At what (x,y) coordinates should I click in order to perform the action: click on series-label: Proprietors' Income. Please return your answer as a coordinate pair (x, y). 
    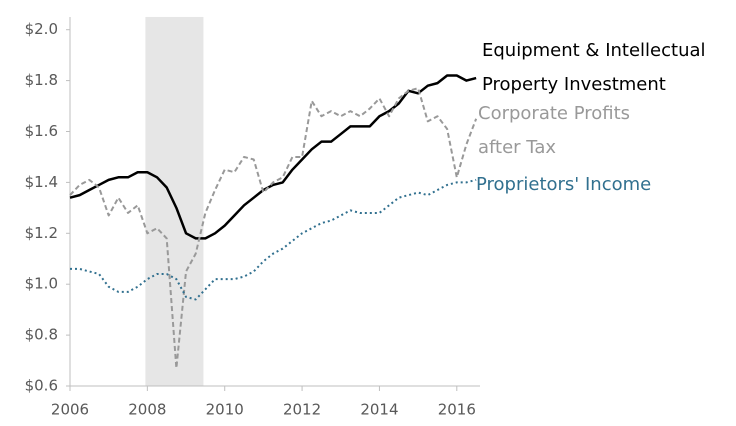
    Looking at the image, I should click on (564, 184).